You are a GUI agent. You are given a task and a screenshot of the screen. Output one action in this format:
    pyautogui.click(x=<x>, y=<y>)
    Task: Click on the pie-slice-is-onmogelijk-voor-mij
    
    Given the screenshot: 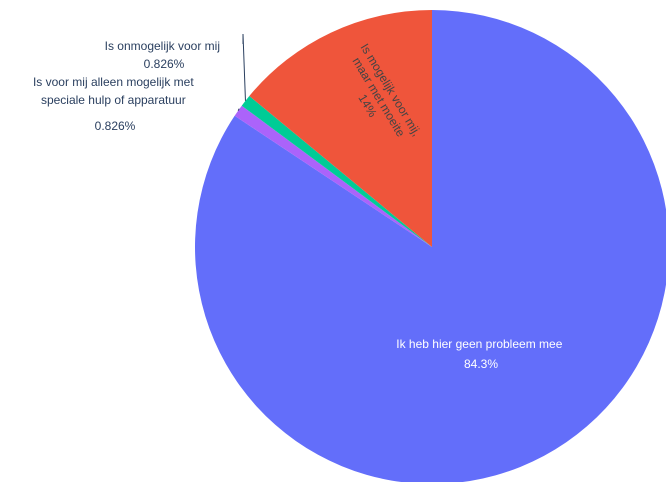 What is the action you would take?
    pyautogui.click(x=336, y=172)
    